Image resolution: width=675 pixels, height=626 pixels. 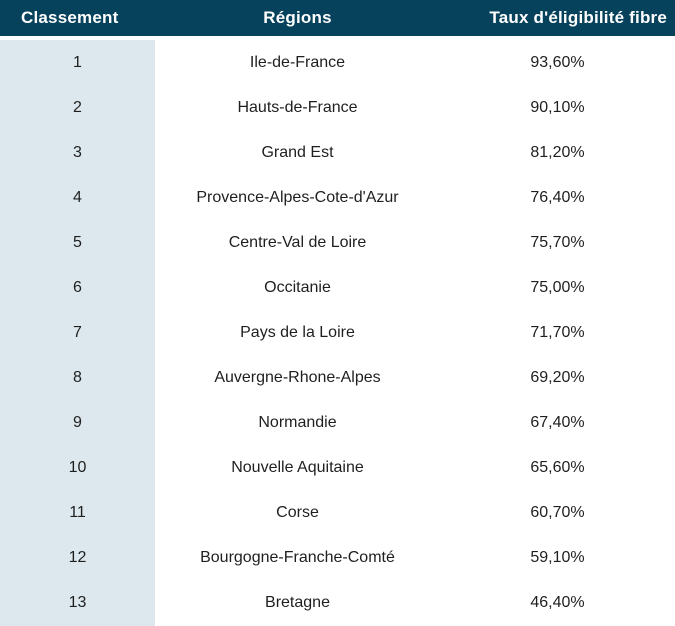 I want to click on rate-cell: 90,10%, so click(x=557, y=107).